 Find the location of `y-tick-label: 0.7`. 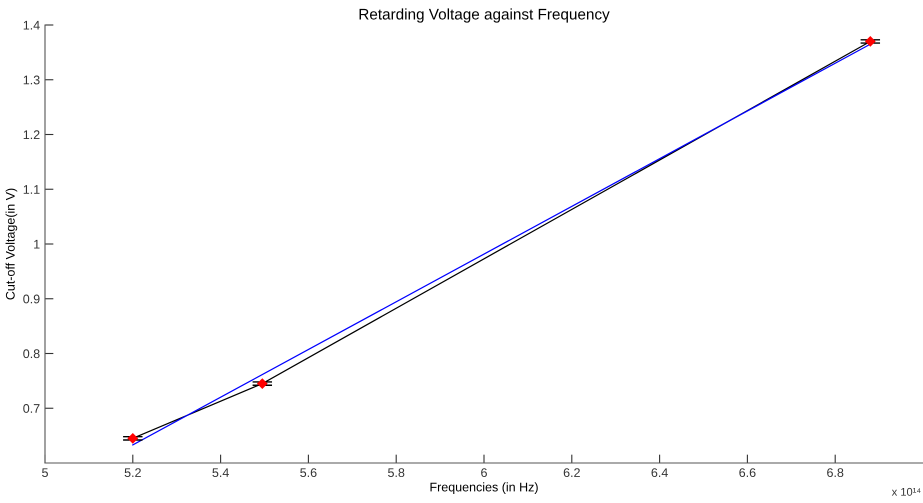

y-tick-label: 0.7 is located at coordinates (31, 408).